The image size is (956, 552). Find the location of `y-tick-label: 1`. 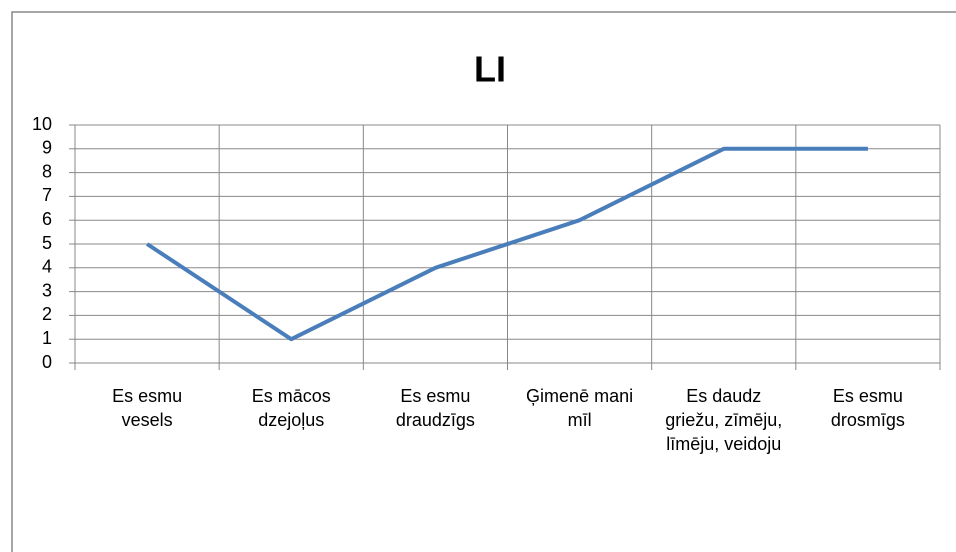

y-tick-label: 1 is located at coordinates (47, 338).